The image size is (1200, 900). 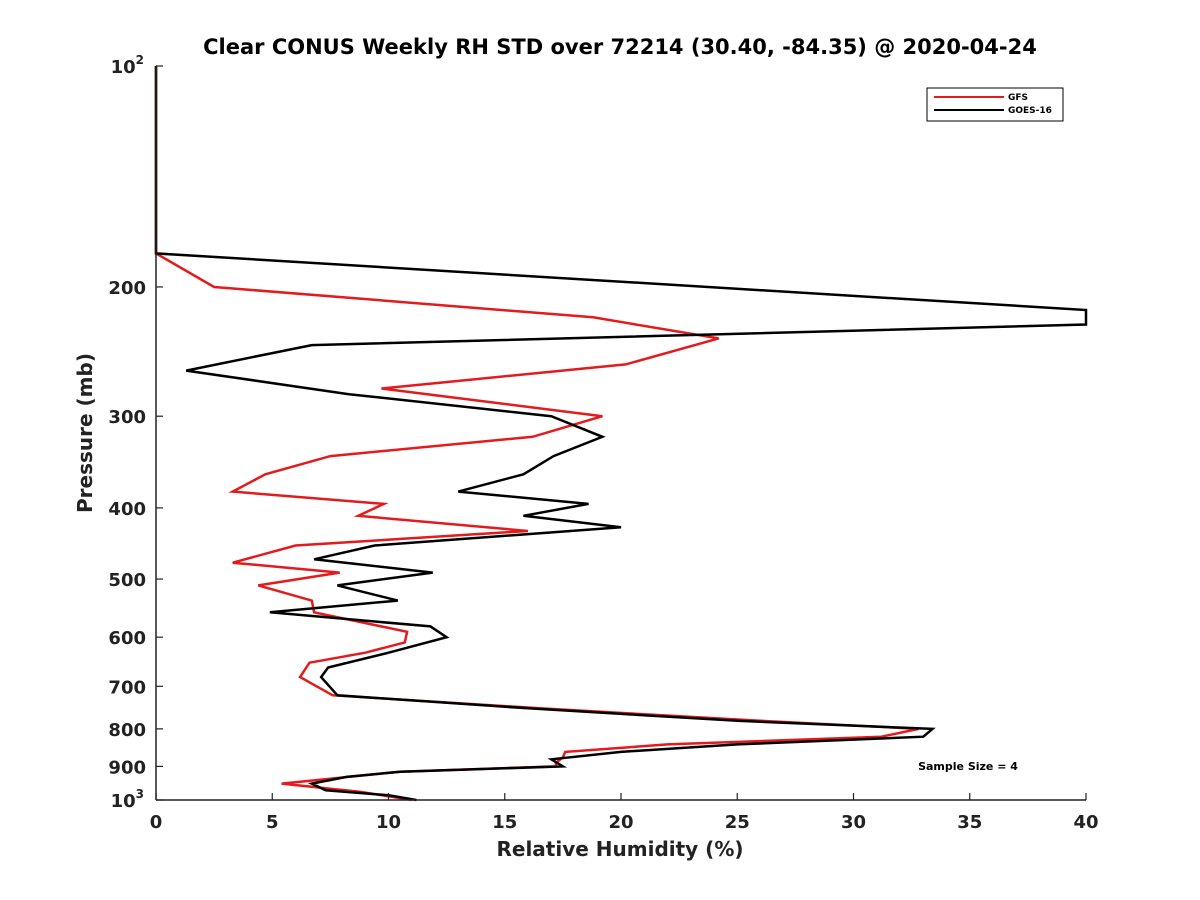 I want to click on x-tick-label: 40, so click(x=1085, y=822).